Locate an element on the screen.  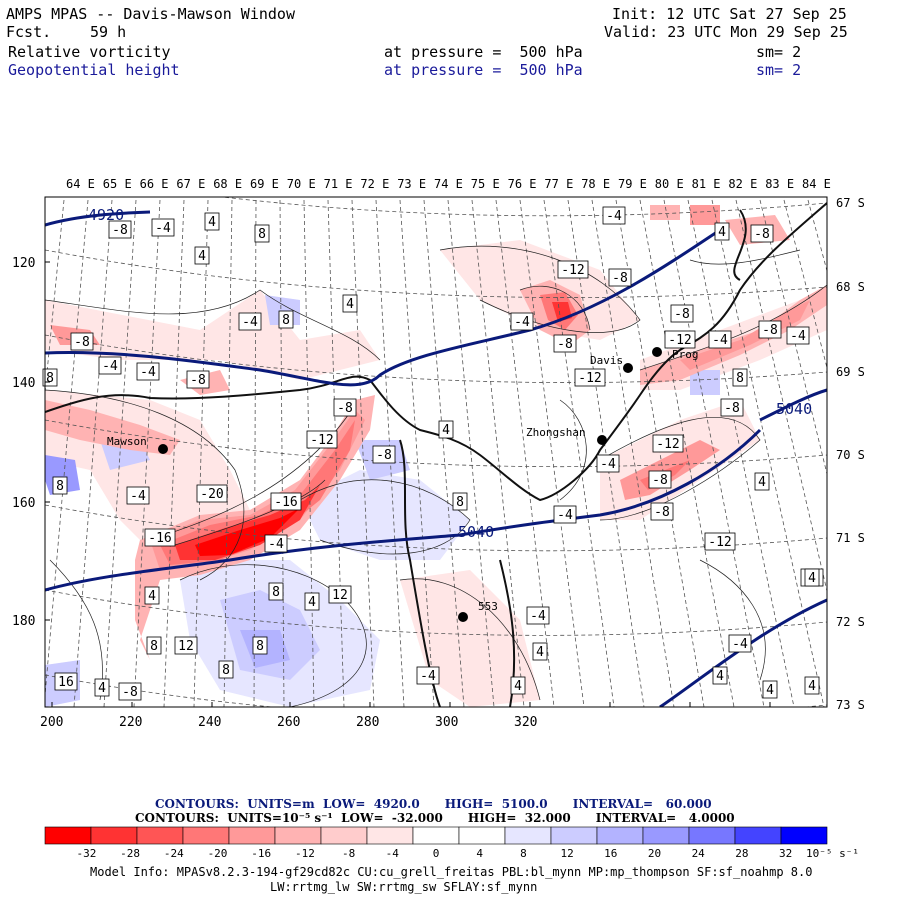
latitude-label: 68 S is located at coordinates (850, 287).